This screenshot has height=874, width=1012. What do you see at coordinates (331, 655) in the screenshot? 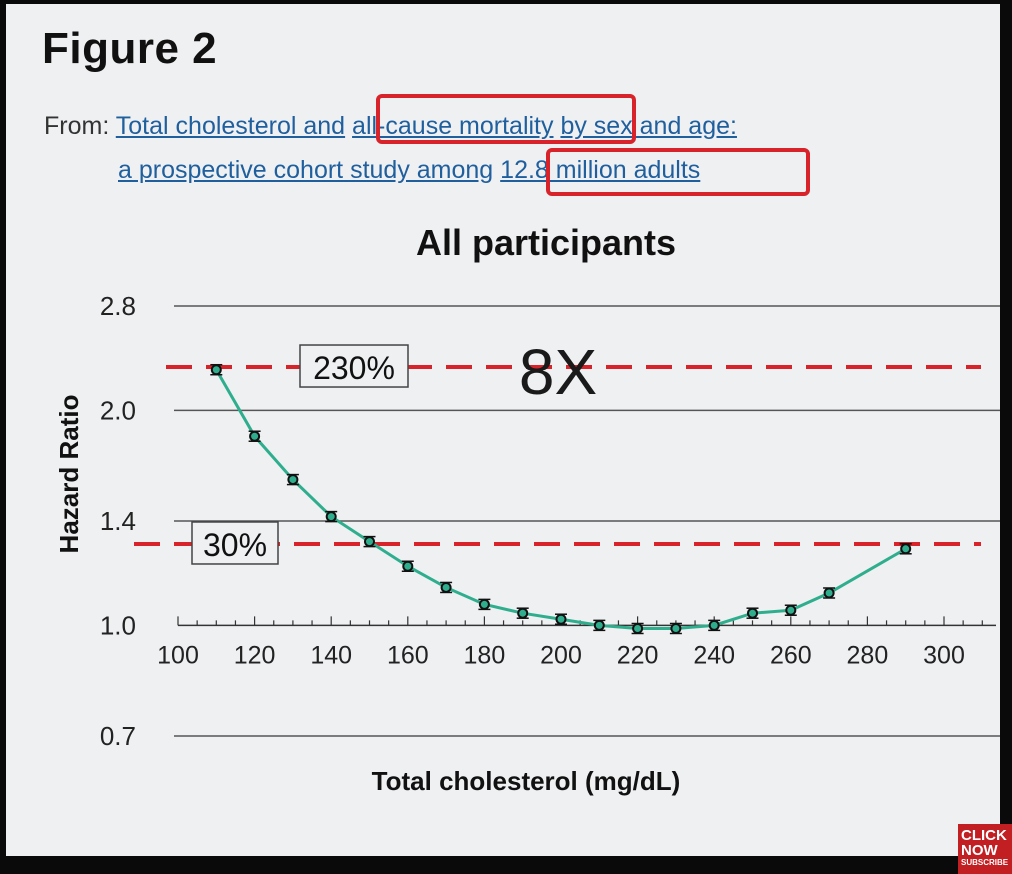
I see `x-tick-label: 140` at bounding box center [331, 655].